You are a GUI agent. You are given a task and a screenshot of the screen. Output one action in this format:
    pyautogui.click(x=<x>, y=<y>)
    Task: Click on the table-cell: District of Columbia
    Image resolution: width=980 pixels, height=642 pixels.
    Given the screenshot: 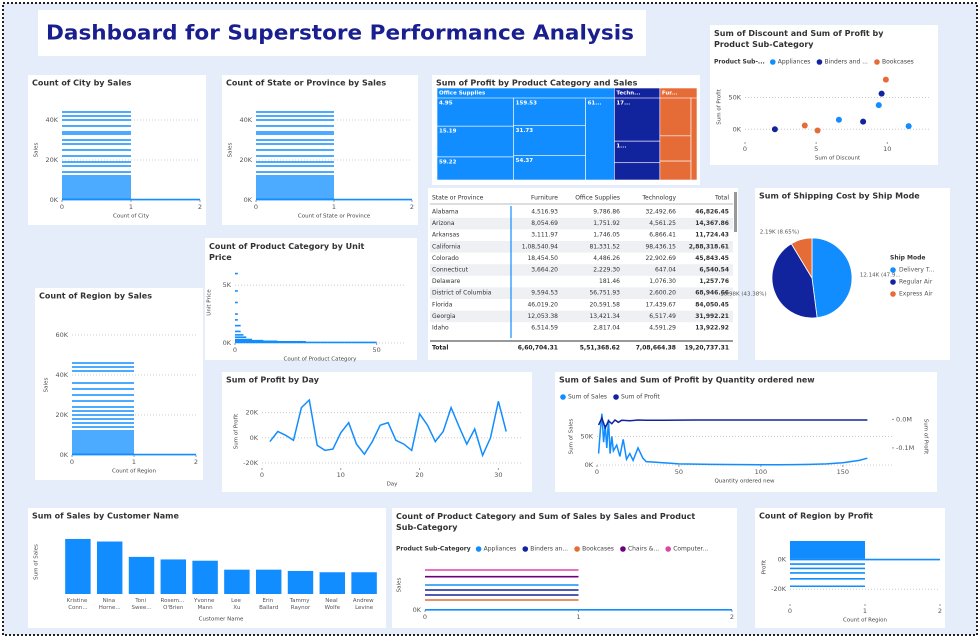 What is the action you would take?
    pyautogui.click(x=462, y=293)
    